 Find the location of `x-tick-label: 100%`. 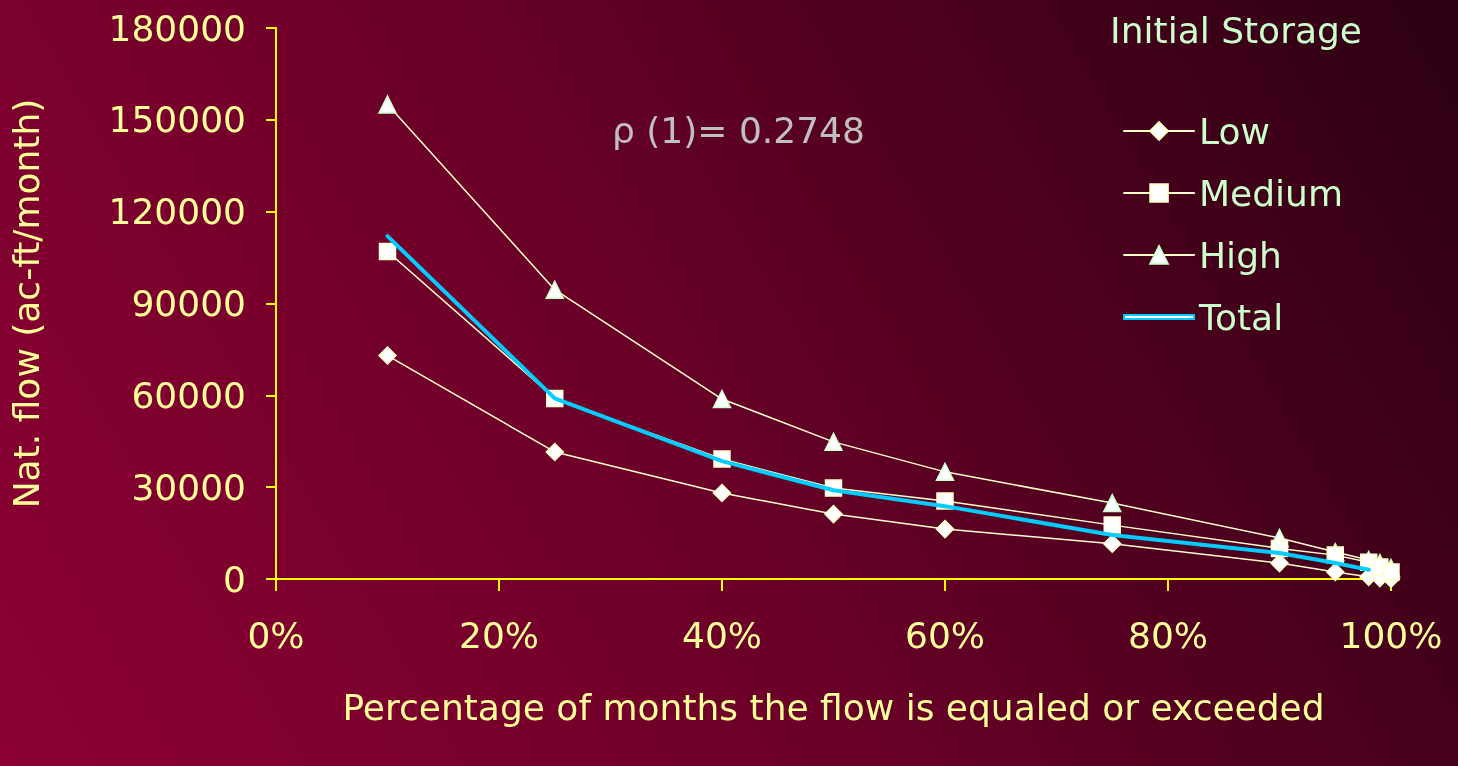

x-tick-label: 100% is located at coordinates (1391, 635).